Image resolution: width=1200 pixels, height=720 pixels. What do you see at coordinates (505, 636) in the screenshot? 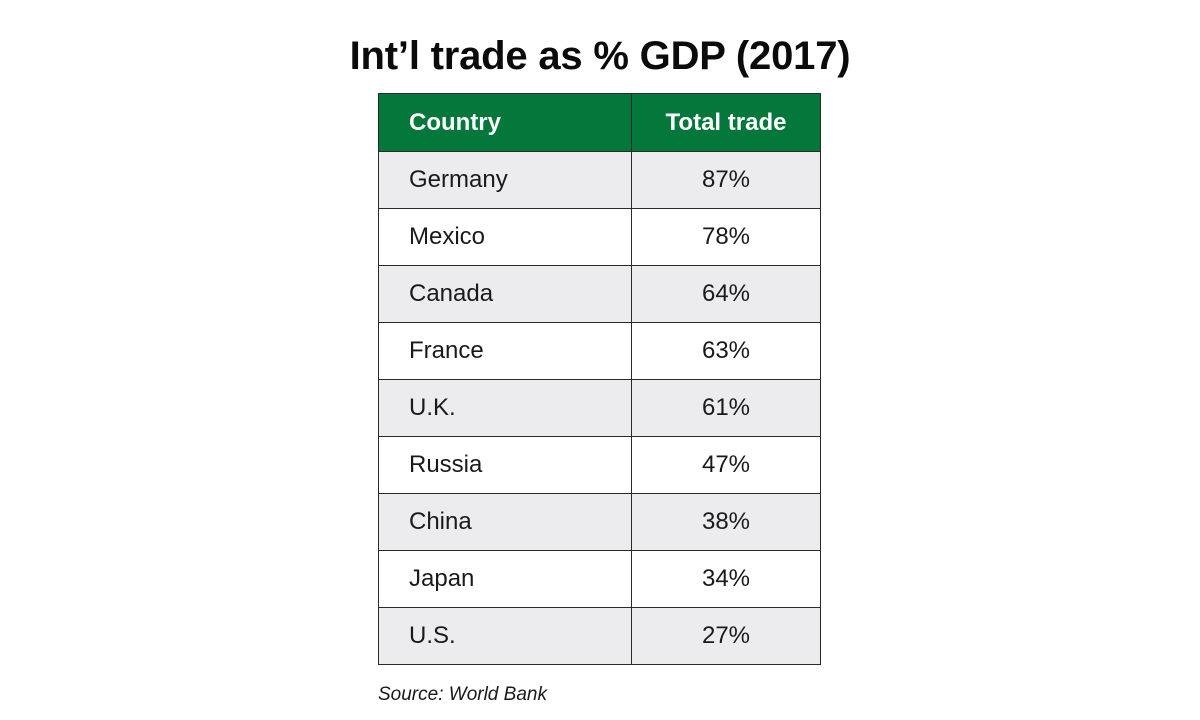
I see `country-cell: U.S.` at bounding box center [505, 636].